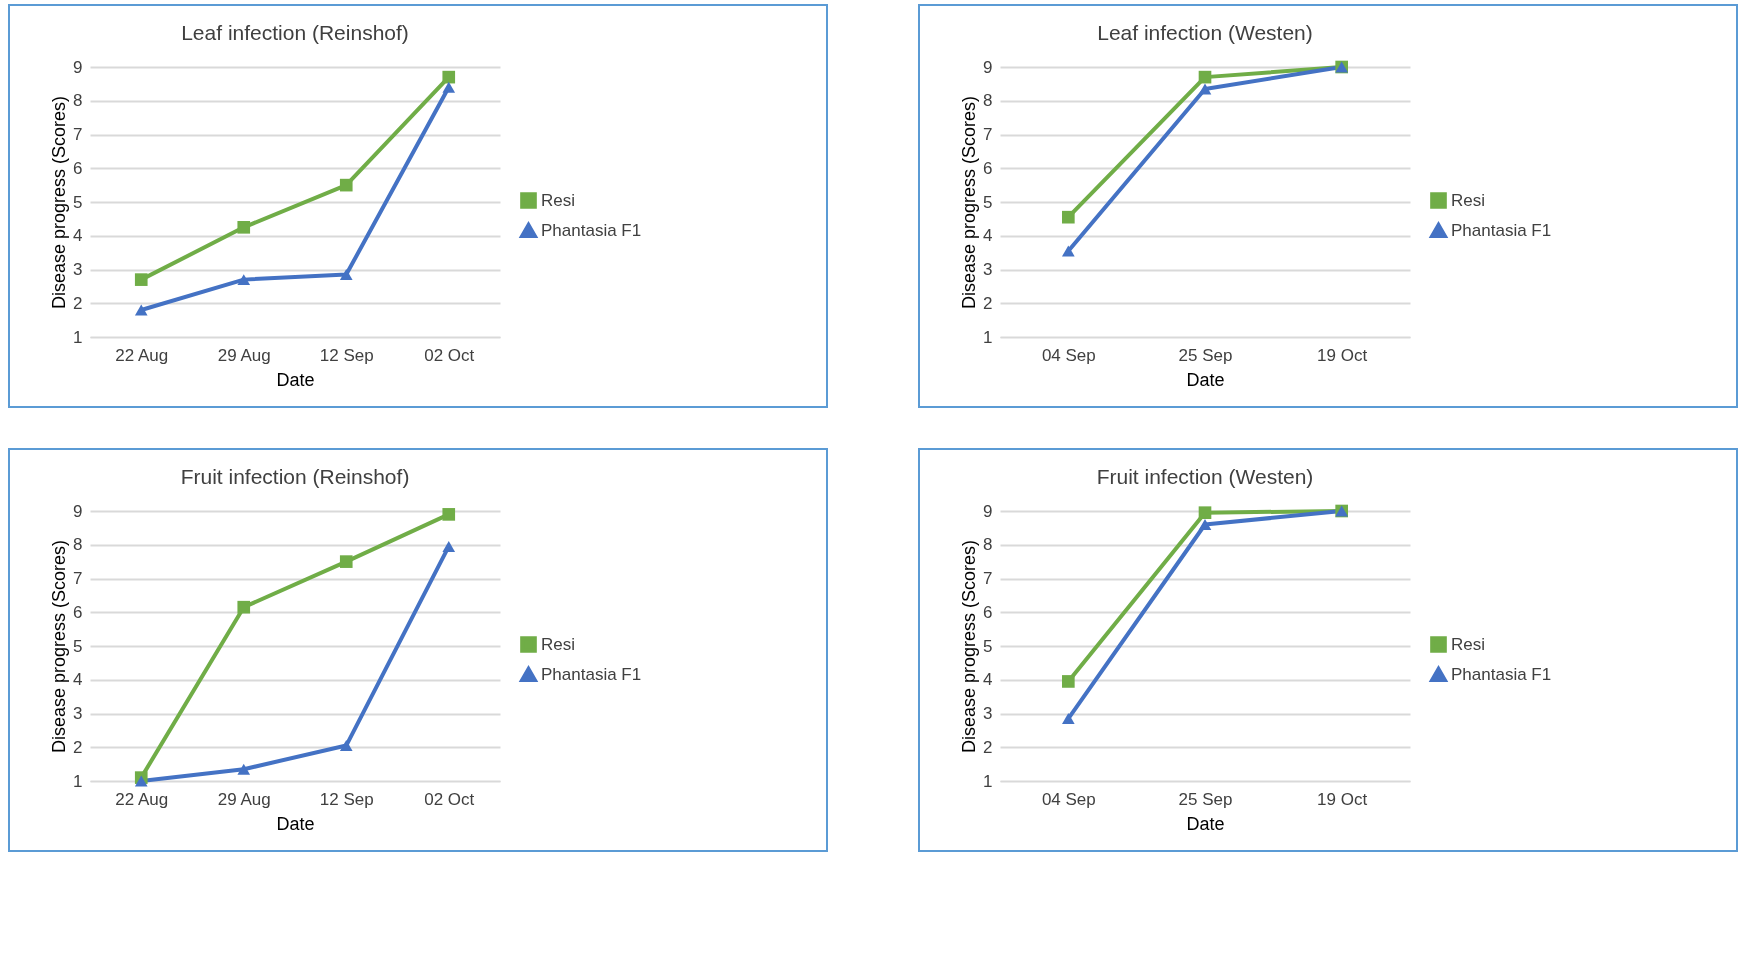 The width and height of the screenshot is (1746, 960). I want to click on chart-title: Fruit infection (Reinshof), so click(294, 476).